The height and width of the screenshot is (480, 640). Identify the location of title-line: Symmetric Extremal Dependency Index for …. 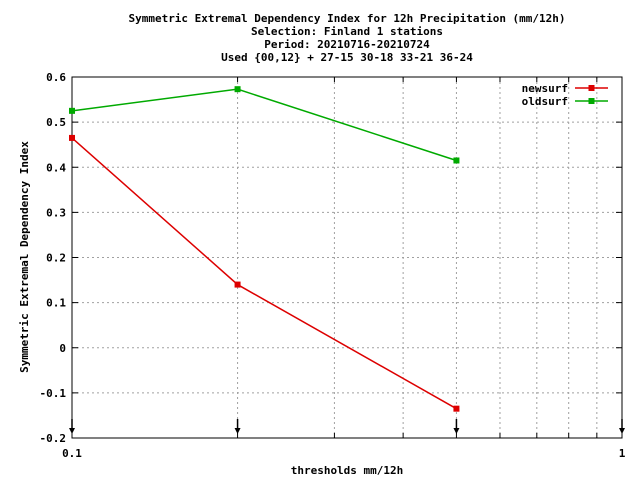
(346, 18).